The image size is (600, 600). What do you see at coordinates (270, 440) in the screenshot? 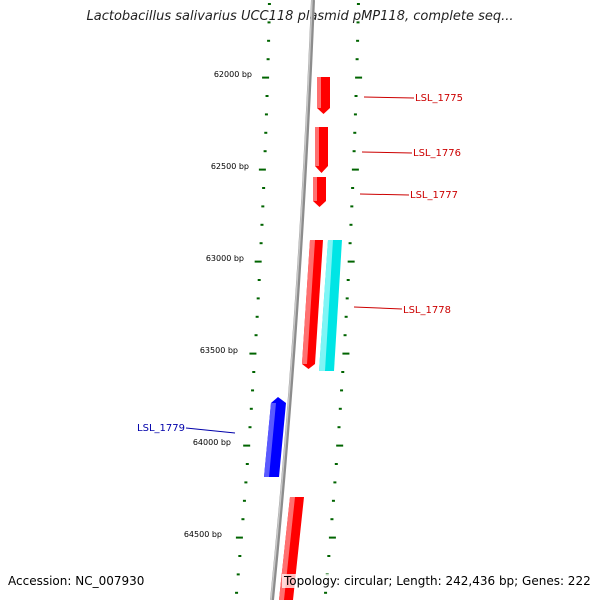
I see `gene-lsl-1779-shade` at bounding box center [270, 440].